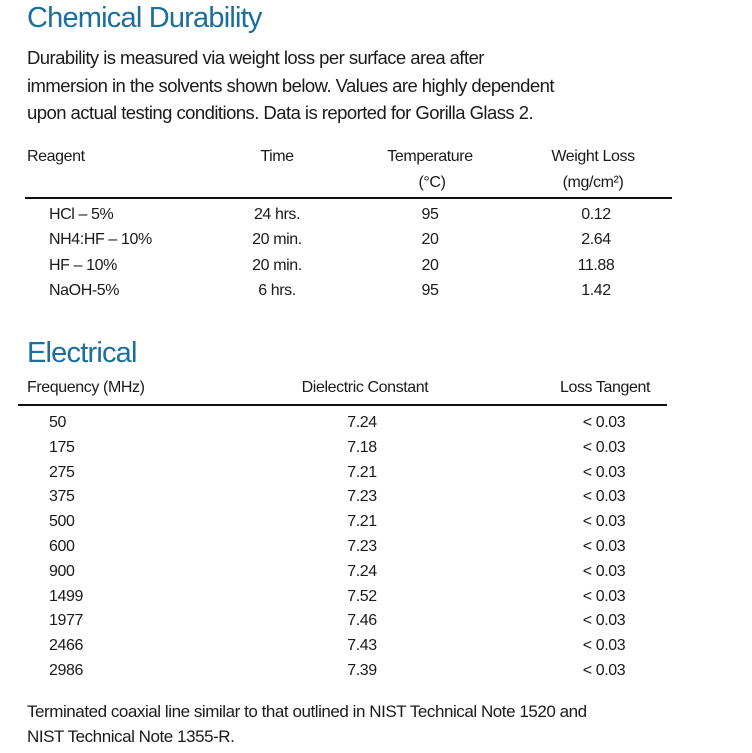 This screenshot has width=752, height=753. What do you see at coordinates (57, 422) in the screenshot?
I see `frequency-cell: 50` at bounding box center [57, 422].